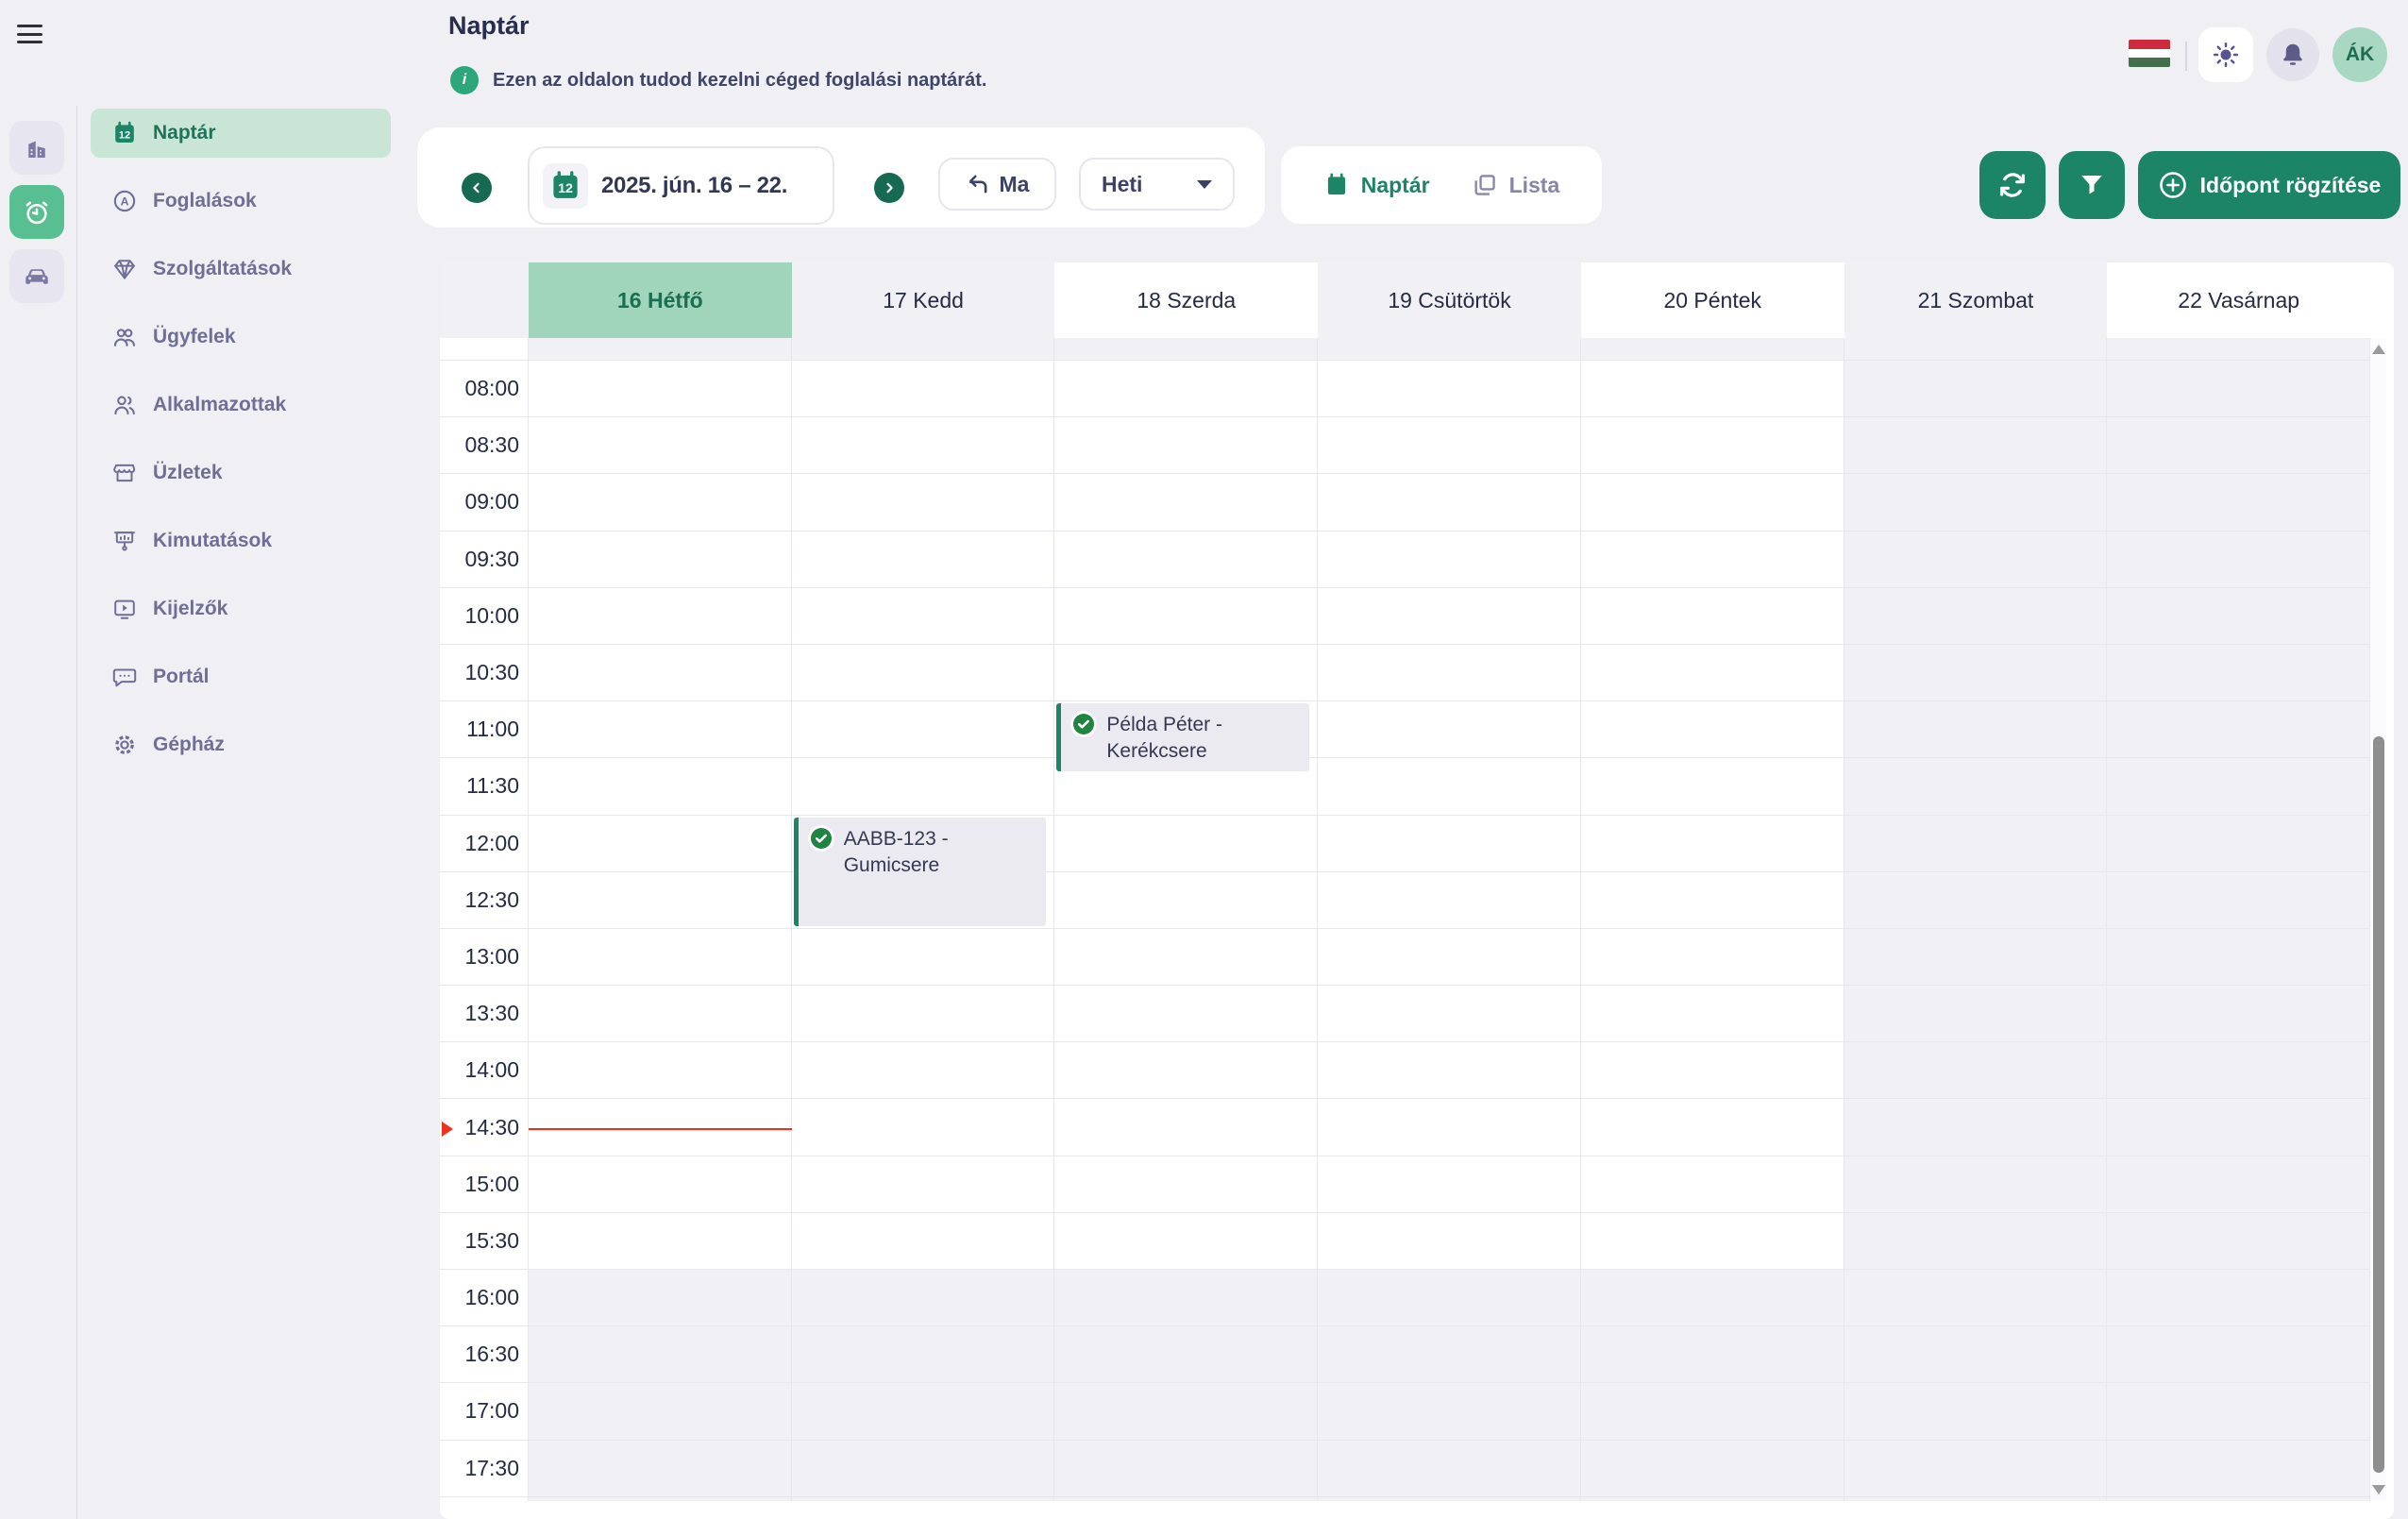  What do you see at coordinates (1183, 737) in the screenshot?
I see `event: Példa Péter - Kerékcsere` at bounding box center [1183, 737].